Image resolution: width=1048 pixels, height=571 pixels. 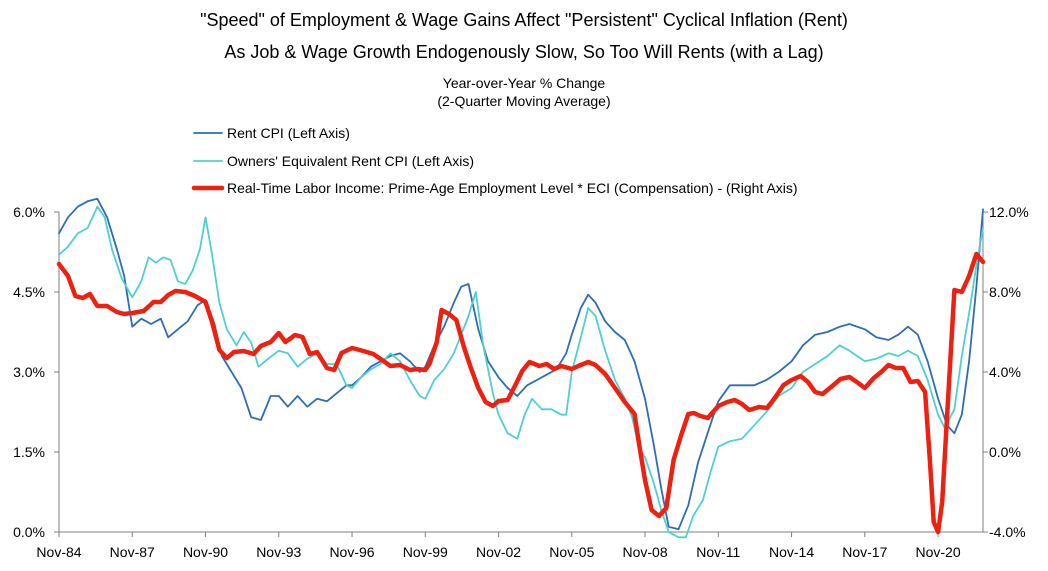 I want to click on x-tick-label: Nov-90, so click(x=205, y=552).